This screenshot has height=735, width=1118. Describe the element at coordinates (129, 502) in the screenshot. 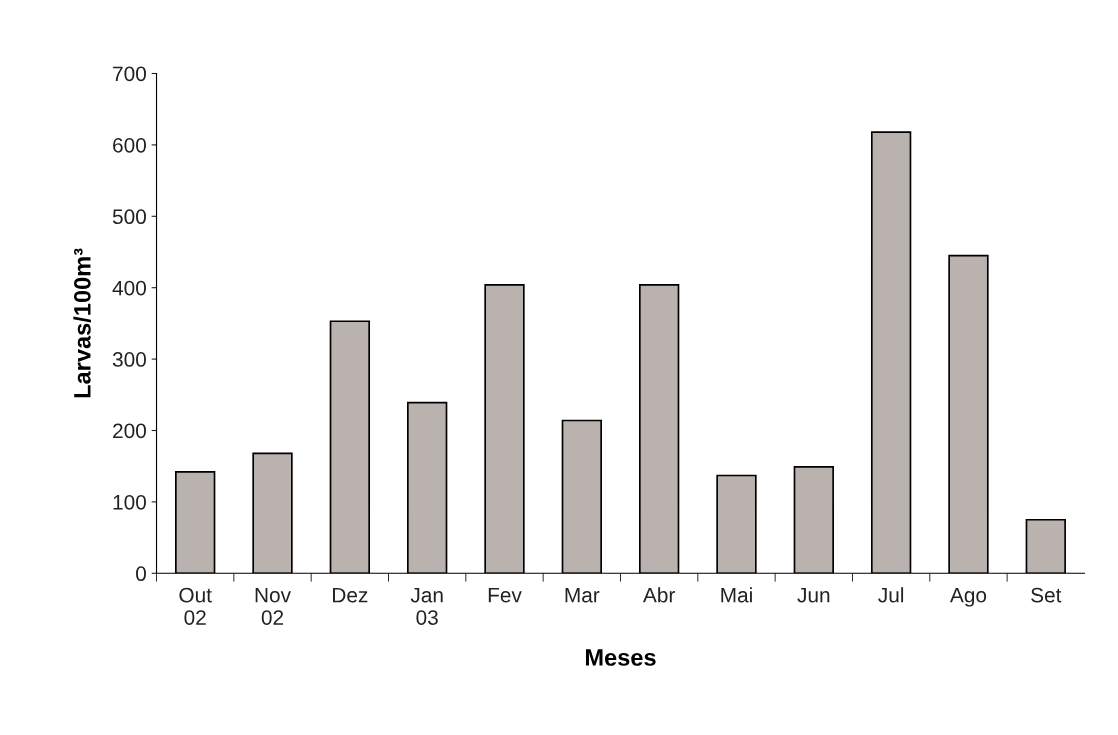

I see `y-tick-label: 100` at that location.